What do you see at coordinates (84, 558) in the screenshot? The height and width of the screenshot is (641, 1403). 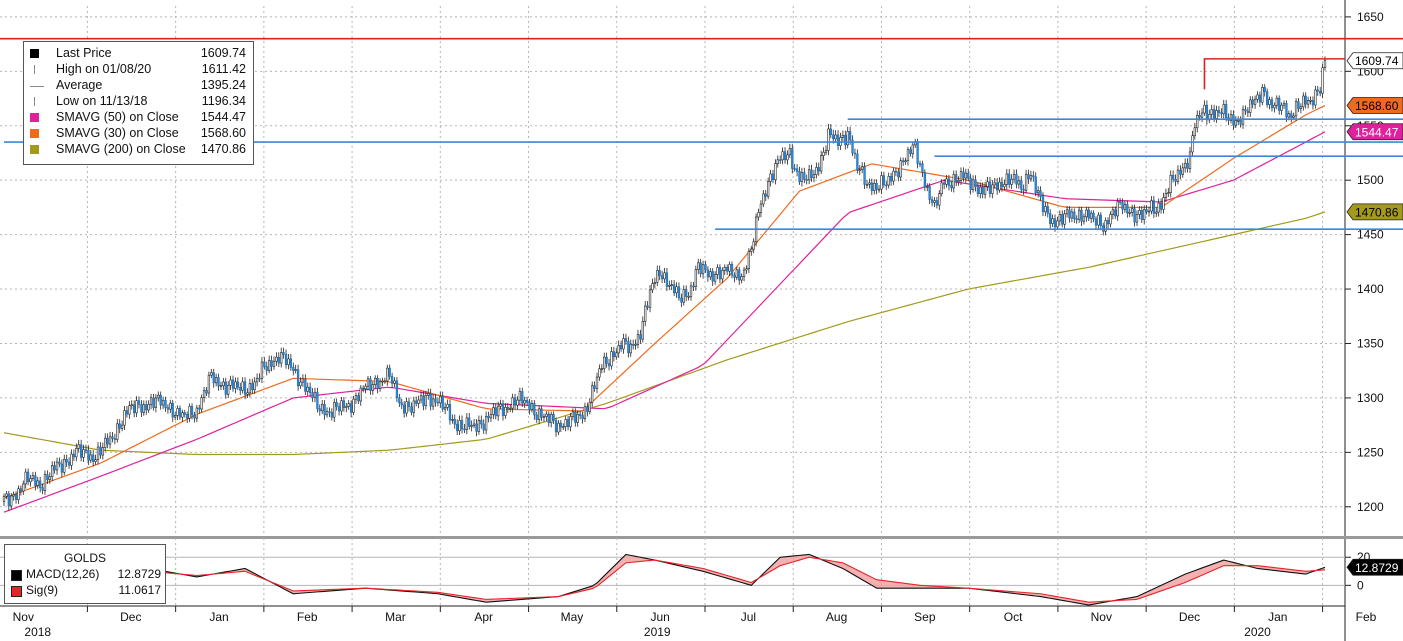 I see `macd-panel-title: GOLDS` at bounding box center [84, 558].